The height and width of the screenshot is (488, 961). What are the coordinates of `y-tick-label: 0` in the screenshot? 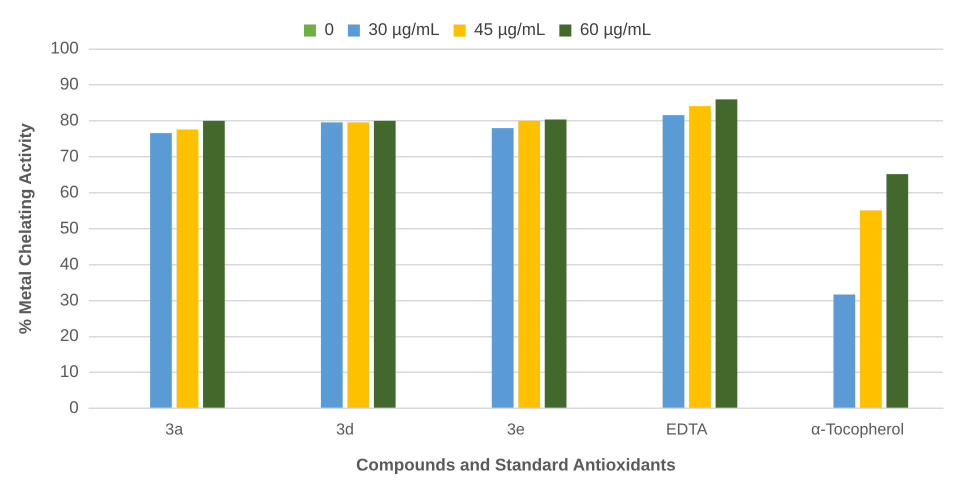 It's located at (74, 408).